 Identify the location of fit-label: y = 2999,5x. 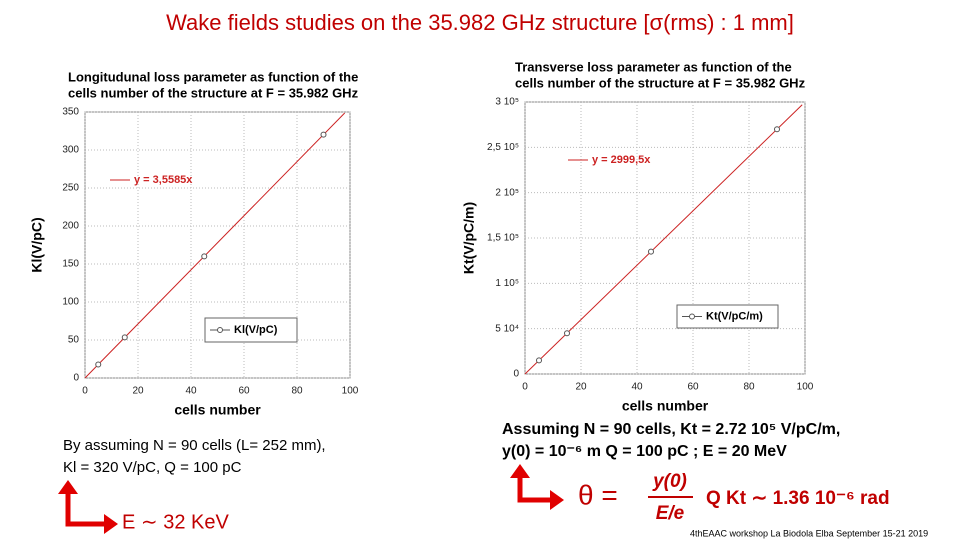
(621, 160).